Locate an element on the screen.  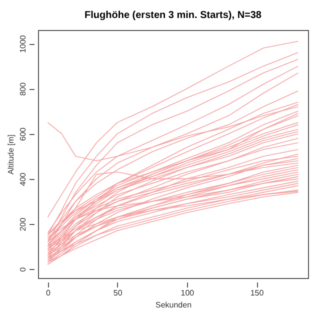
chart-title: Flughöhe (ersten 3 min. Starts), N=38 is located at coordinates (173, 15).